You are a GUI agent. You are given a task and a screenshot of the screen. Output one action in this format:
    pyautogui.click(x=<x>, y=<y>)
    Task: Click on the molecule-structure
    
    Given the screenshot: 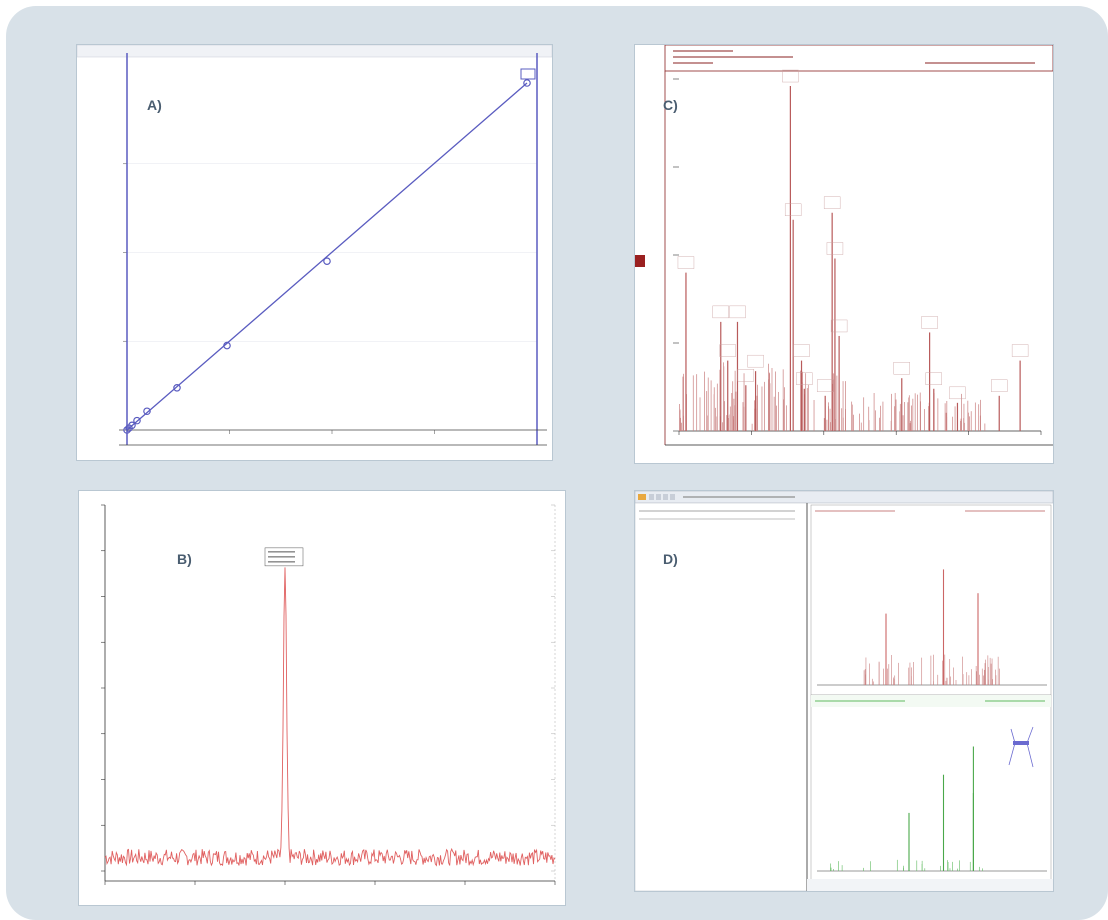 What is the action you would take?
    pyautogui.click(x=1021, y=747)
    